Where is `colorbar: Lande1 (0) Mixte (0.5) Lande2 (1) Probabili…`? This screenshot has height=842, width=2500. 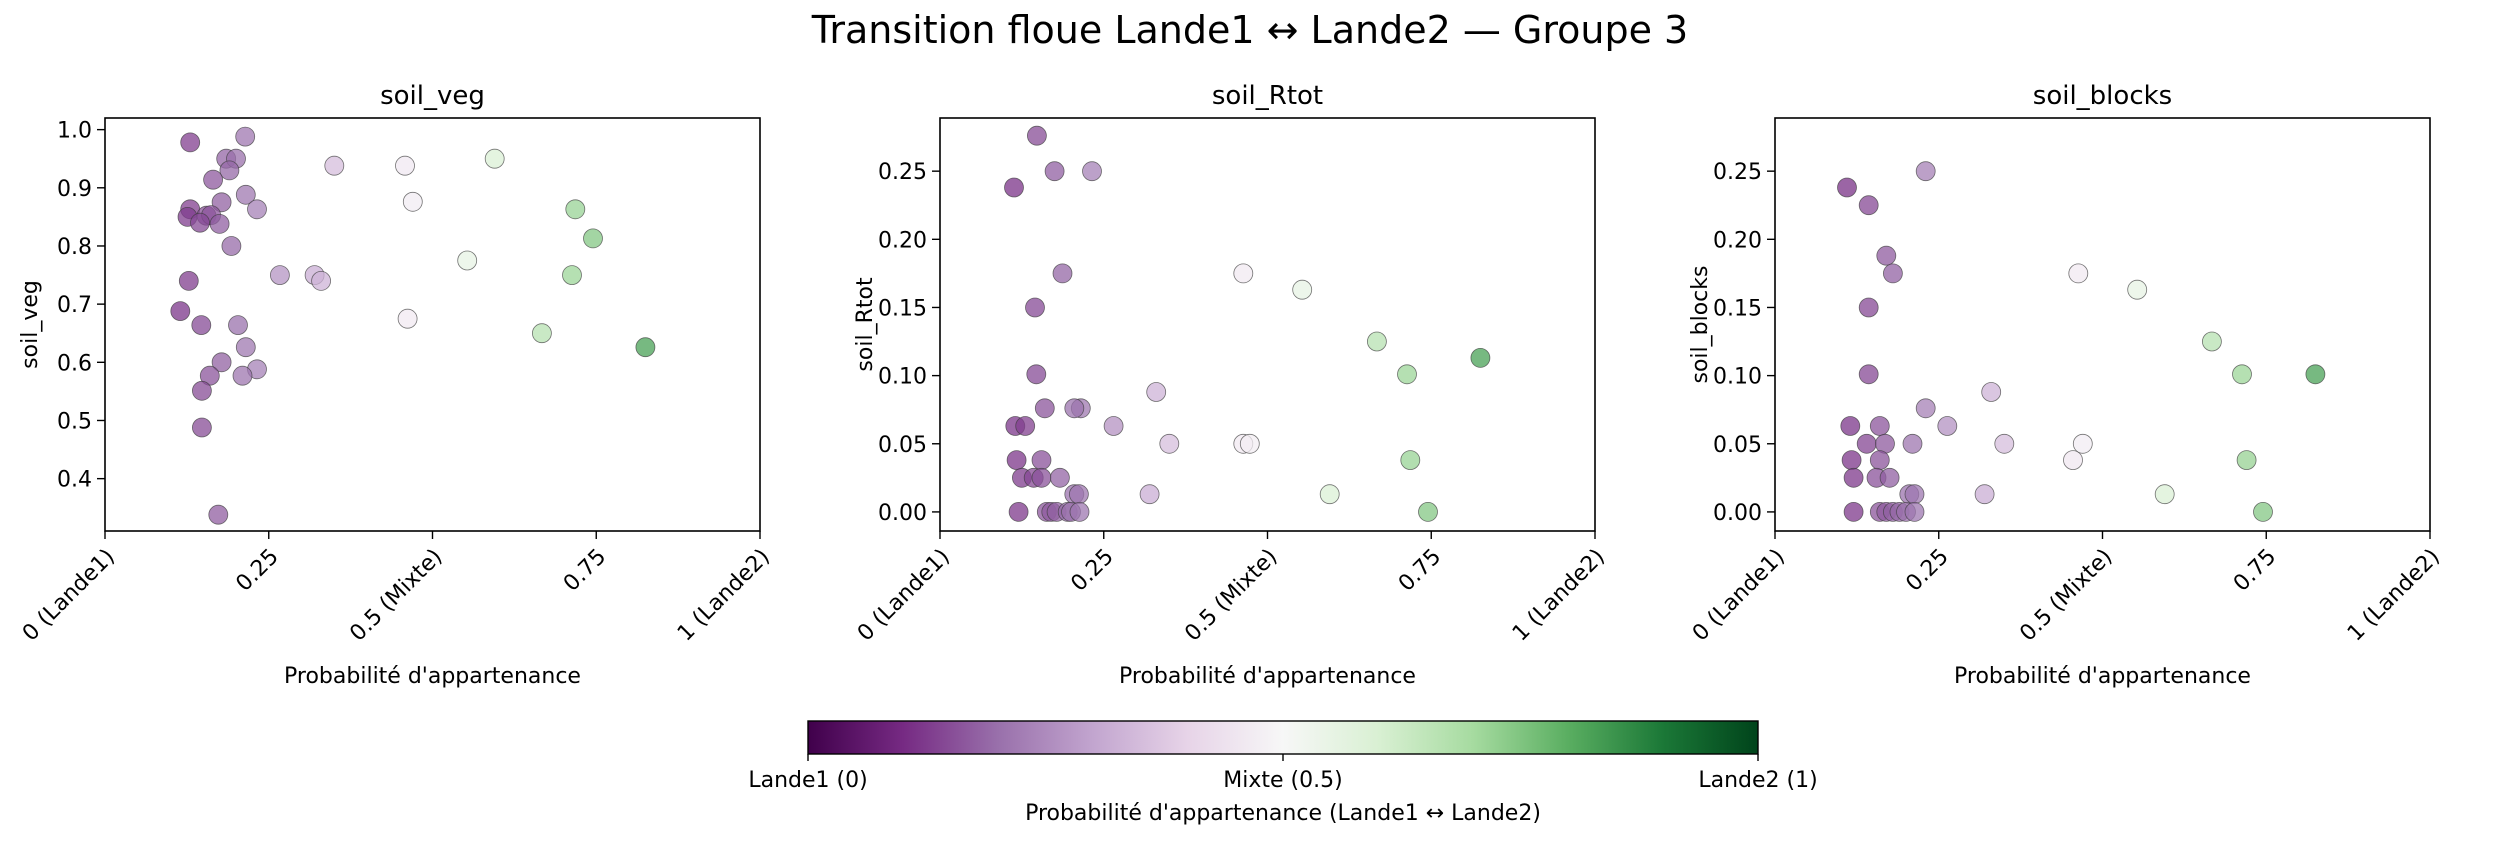 colorbar: Lande1 (0) Mixte (0.5) Lande2 (1) Probabili… is located at coordinates (1283, 773).